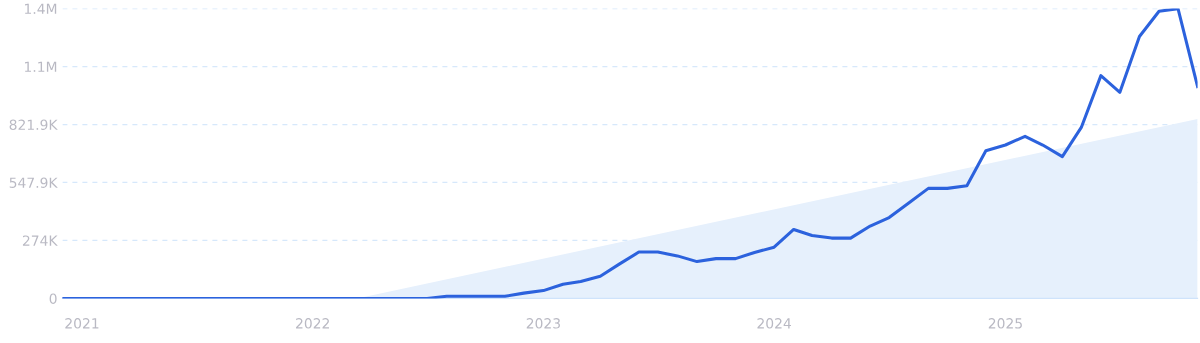  I want to click on x-tick-label: 2025, so click(1005, 323).